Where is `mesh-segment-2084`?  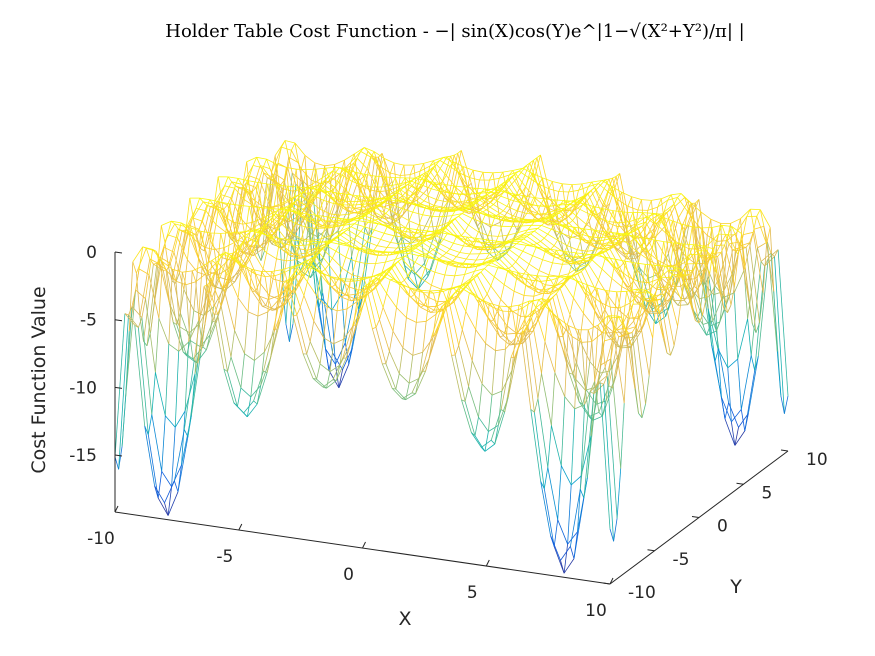 mesh-segment-2084 is located at coordinates (568, 201).